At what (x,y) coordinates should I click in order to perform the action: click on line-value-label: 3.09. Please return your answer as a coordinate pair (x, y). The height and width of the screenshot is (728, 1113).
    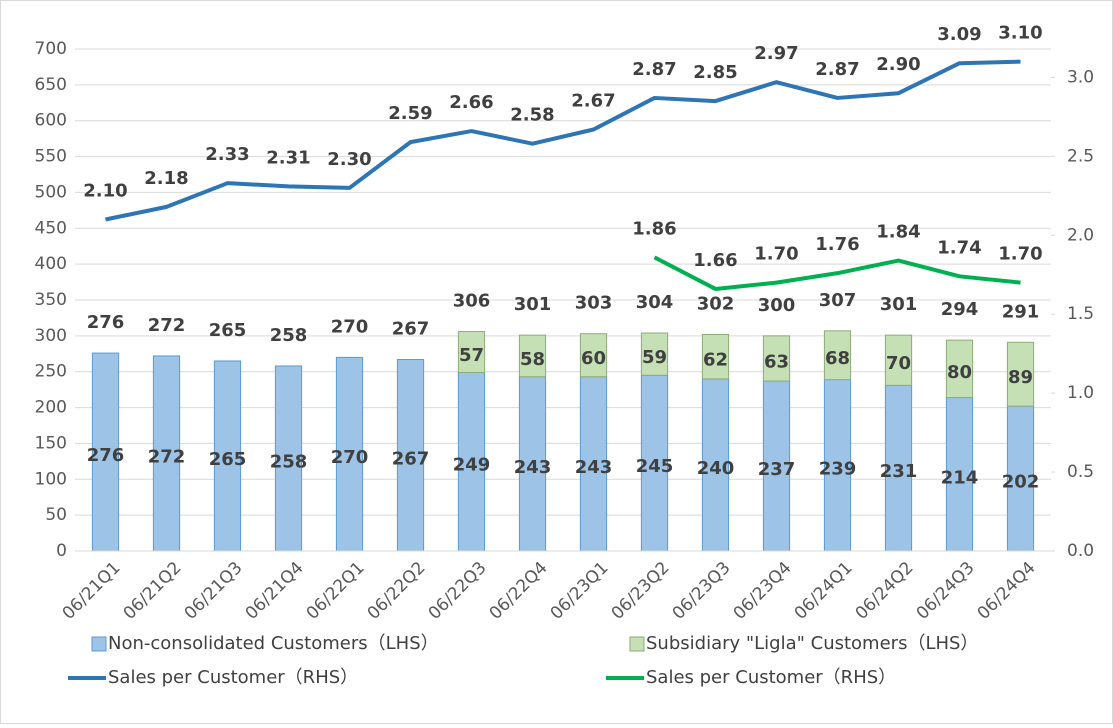
    Looking at the image, I should click on (959, 34).